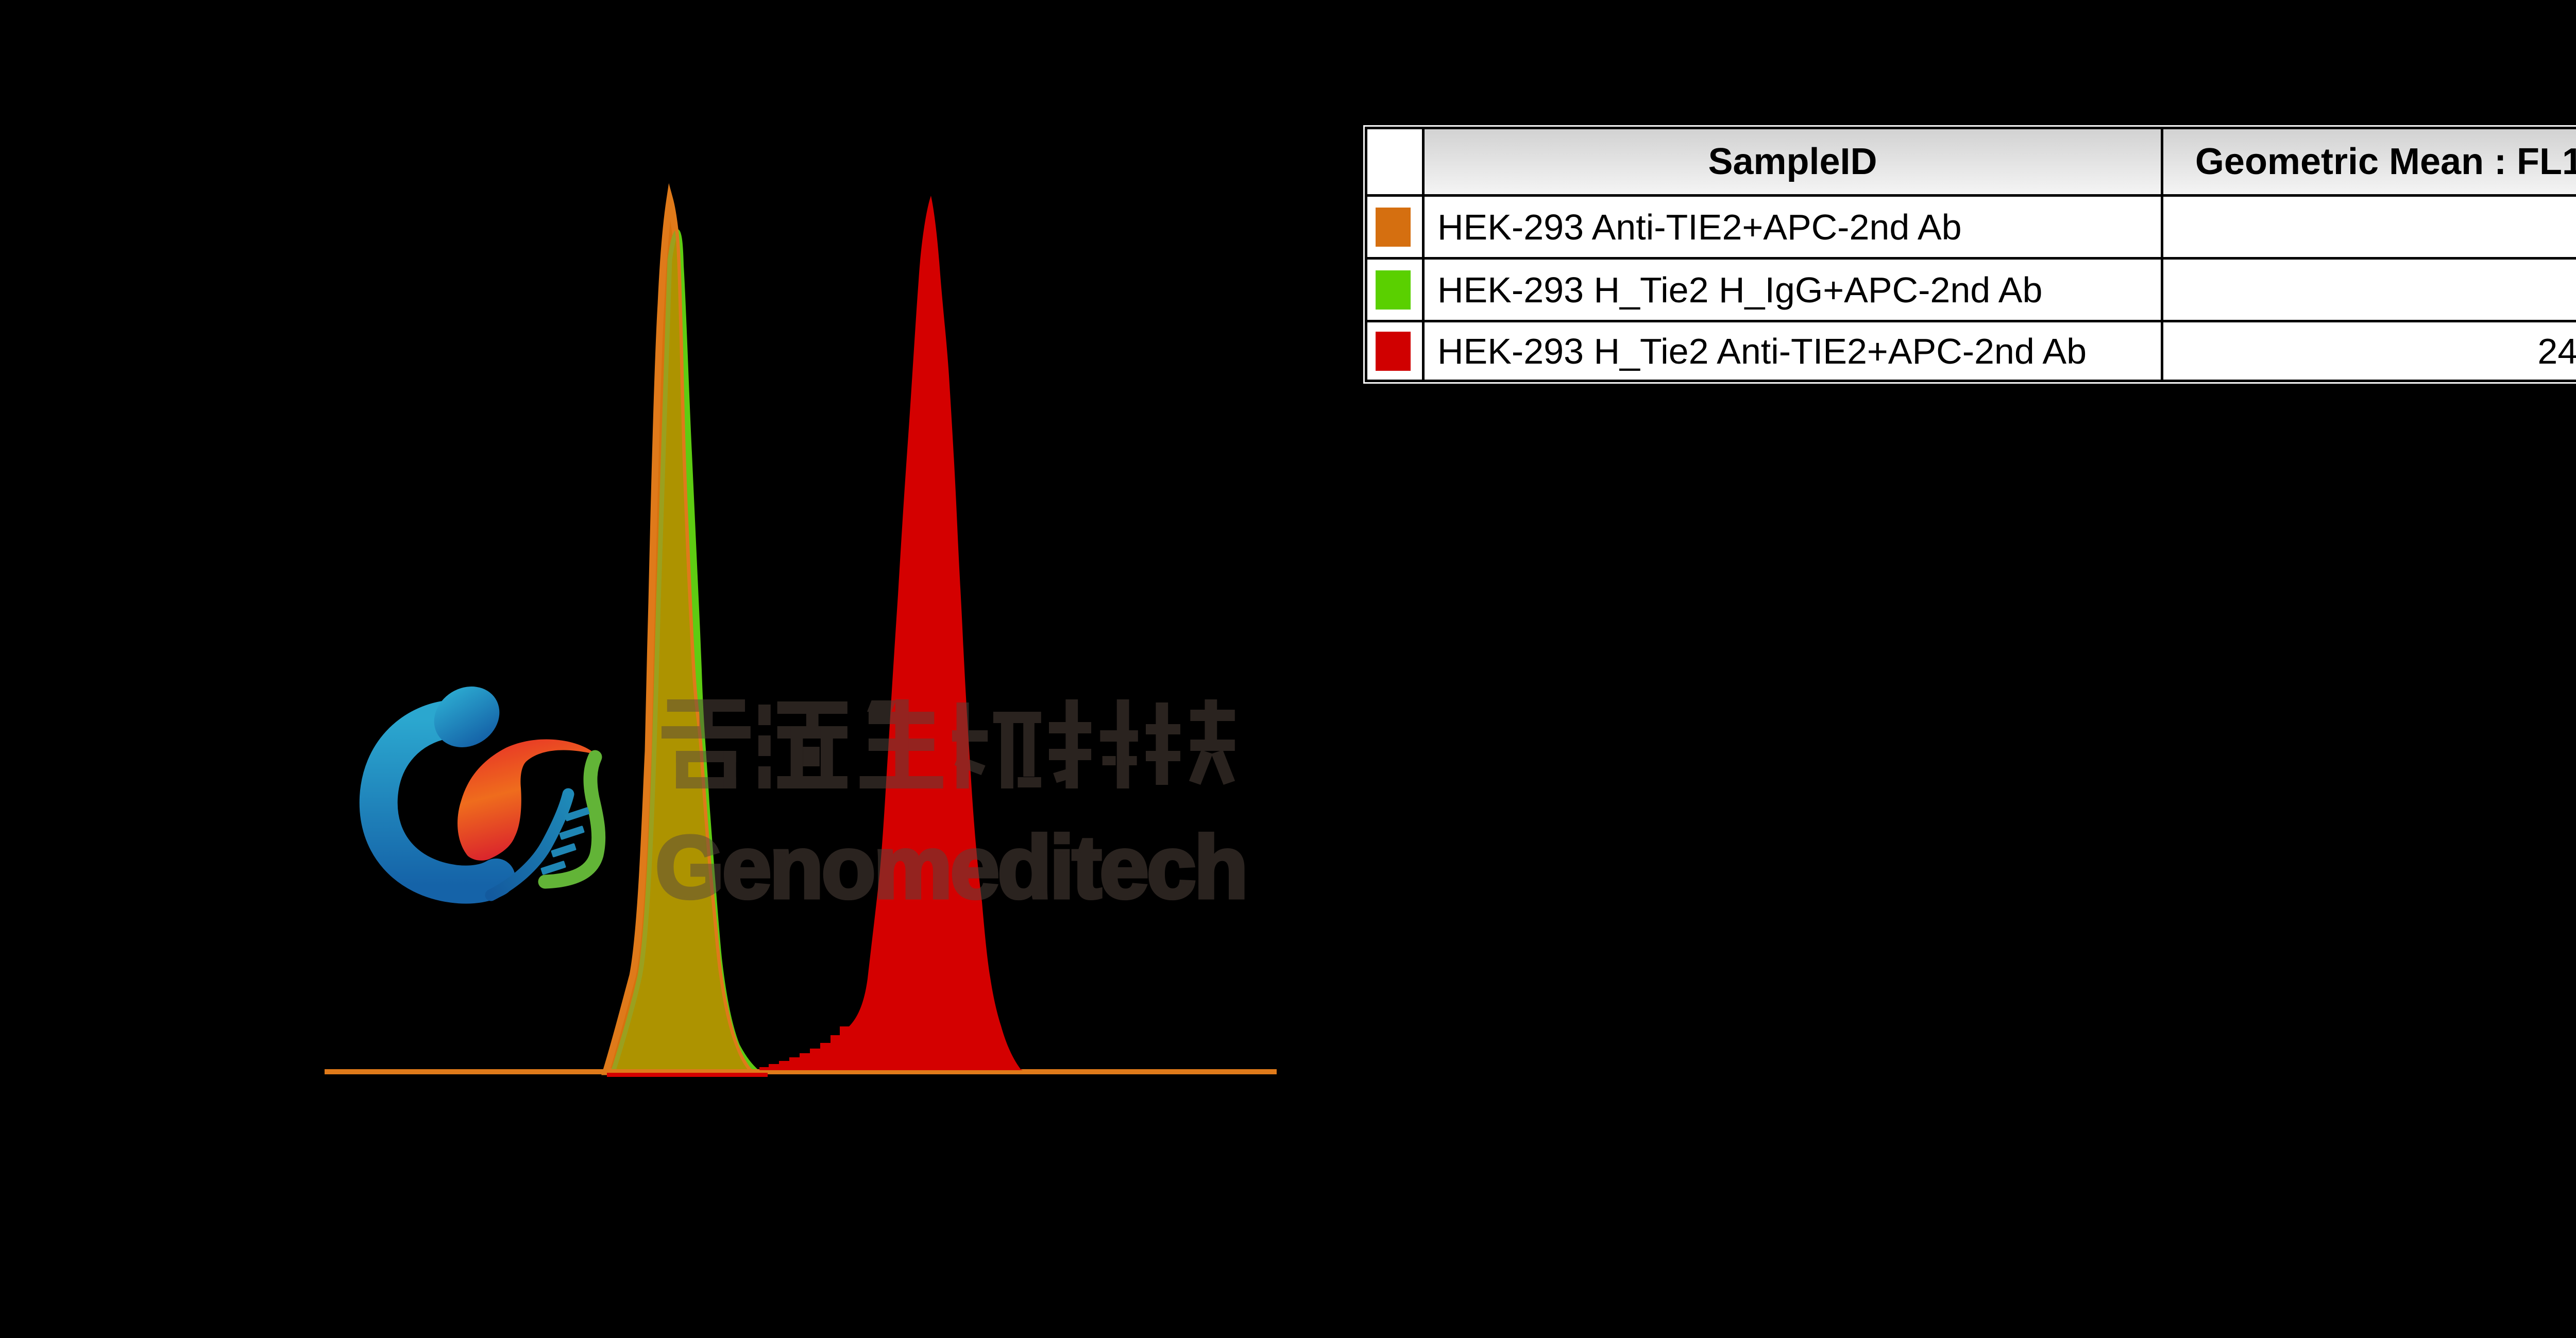 This screenshot has height=1338, width=2576. I want to click on svg-text: Genomeditech, so click(951, 867).